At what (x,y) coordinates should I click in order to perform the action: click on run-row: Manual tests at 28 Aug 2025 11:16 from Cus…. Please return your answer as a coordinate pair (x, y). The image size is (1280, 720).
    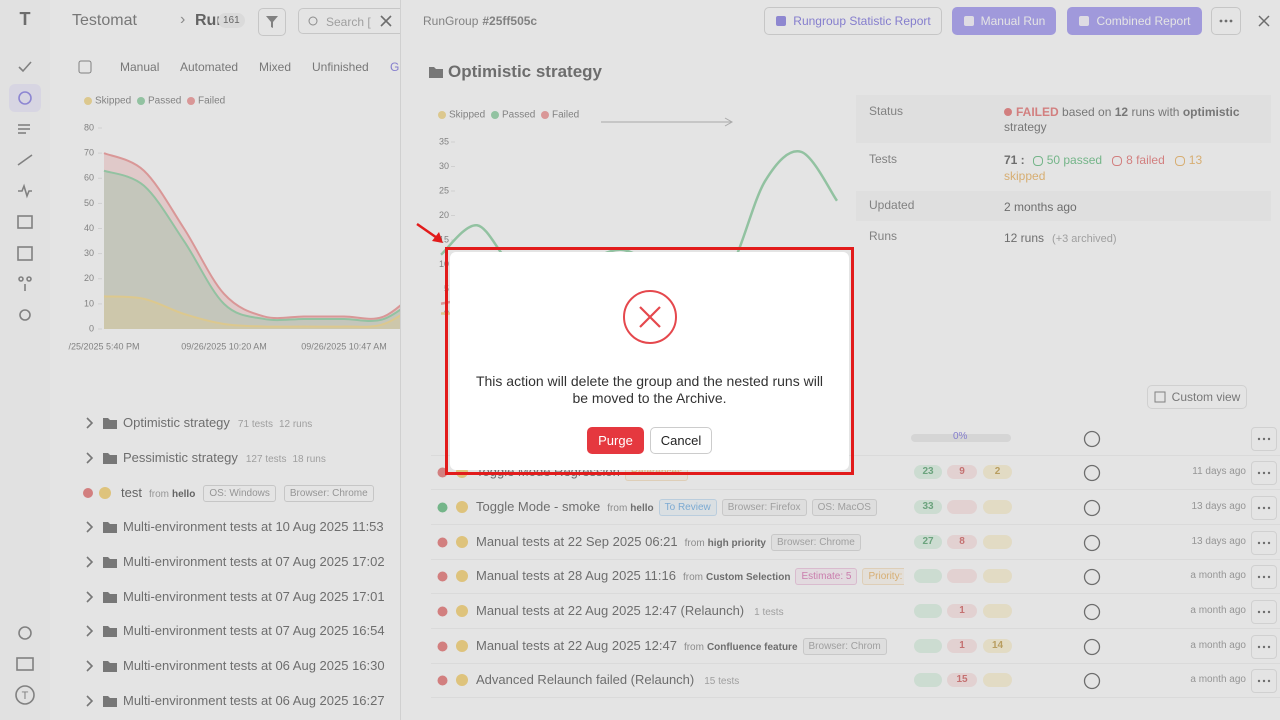
    Looking at the image, I should click on (690, 577).